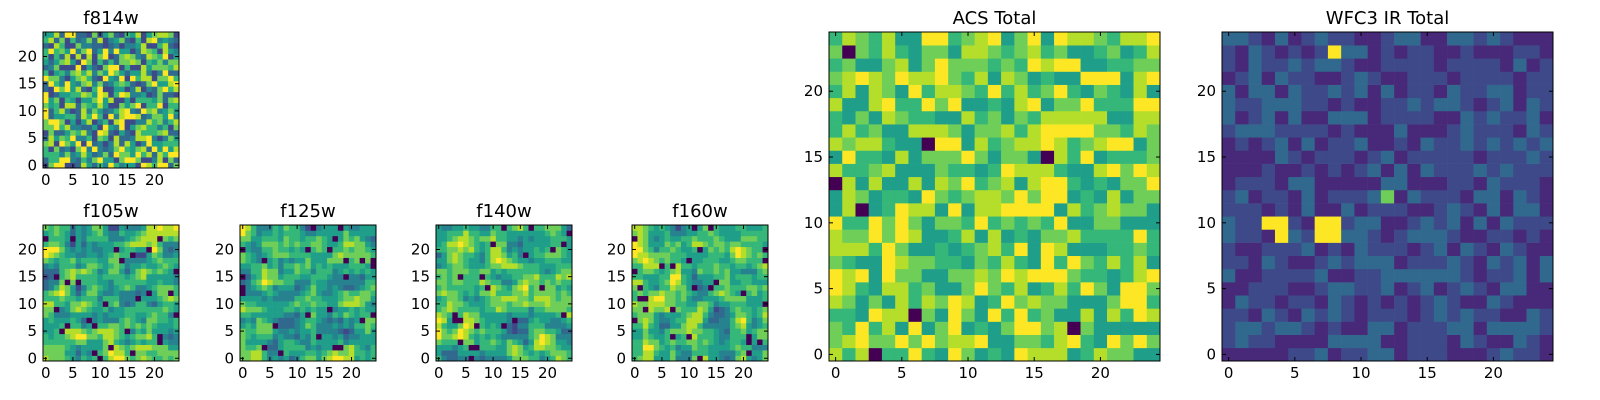 This screenshot has height=400, width=1600. I want to click on x-tick-label: 20, so click(1100, 373).